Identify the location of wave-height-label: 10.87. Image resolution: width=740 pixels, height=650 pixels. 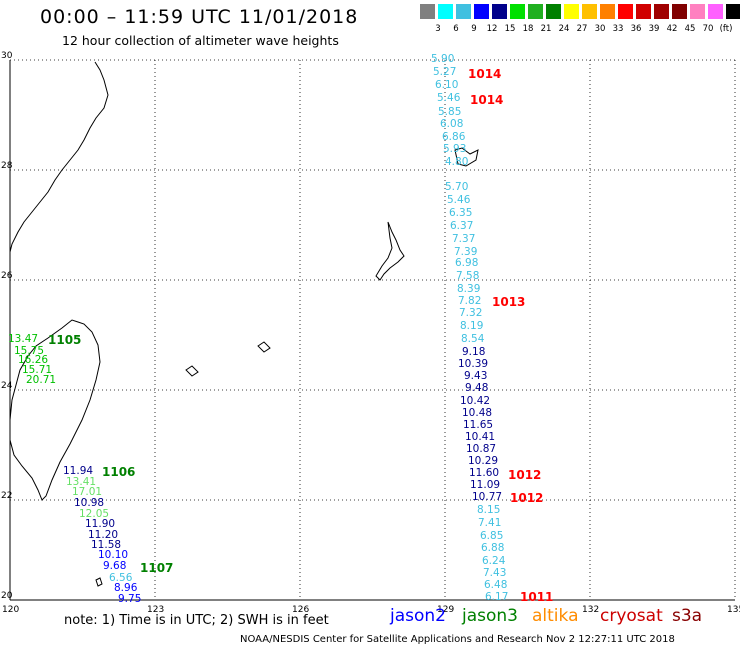
(481, 449).